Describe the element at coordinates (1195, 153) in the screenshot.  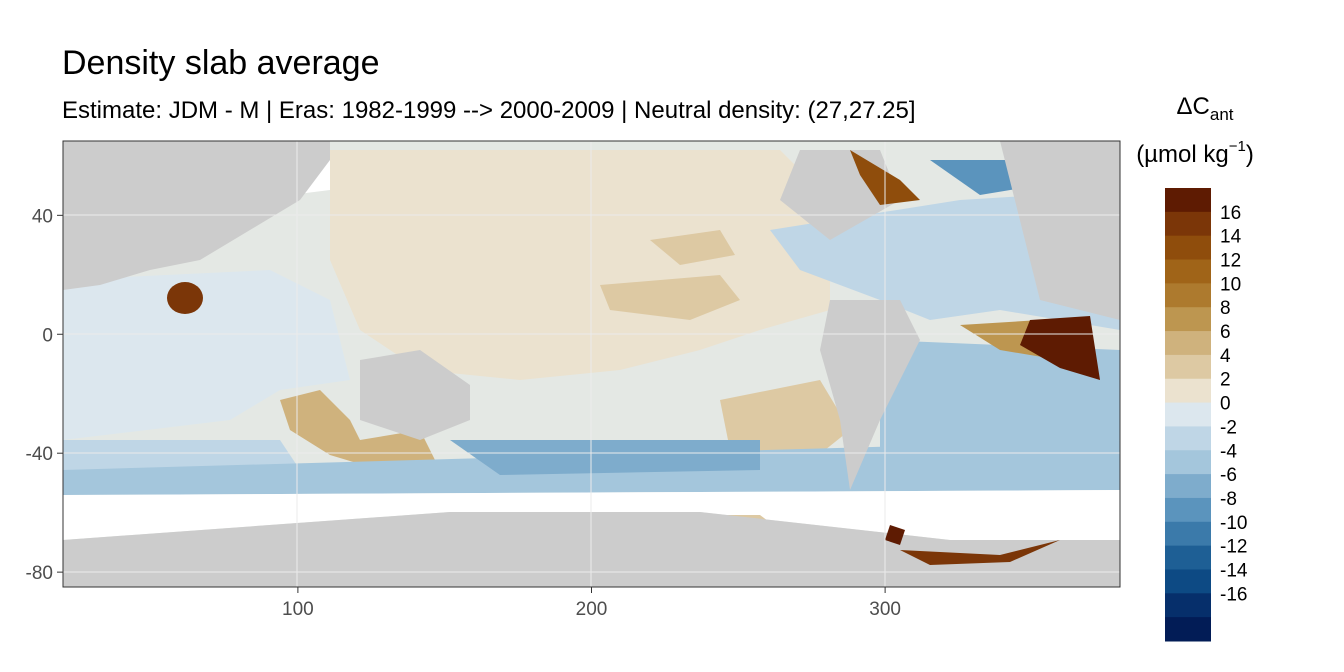
I see `legend-unit: (µmol kg−1)` at that location.